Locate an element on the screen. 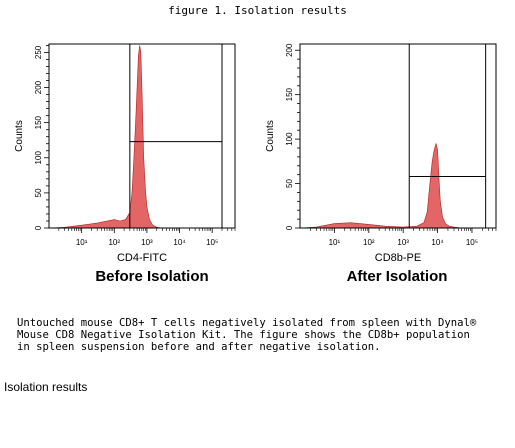 This screenshot has width=515, height=448. plot1-x-axis-label: CD4-FITC is located at coordinates (142, 258).